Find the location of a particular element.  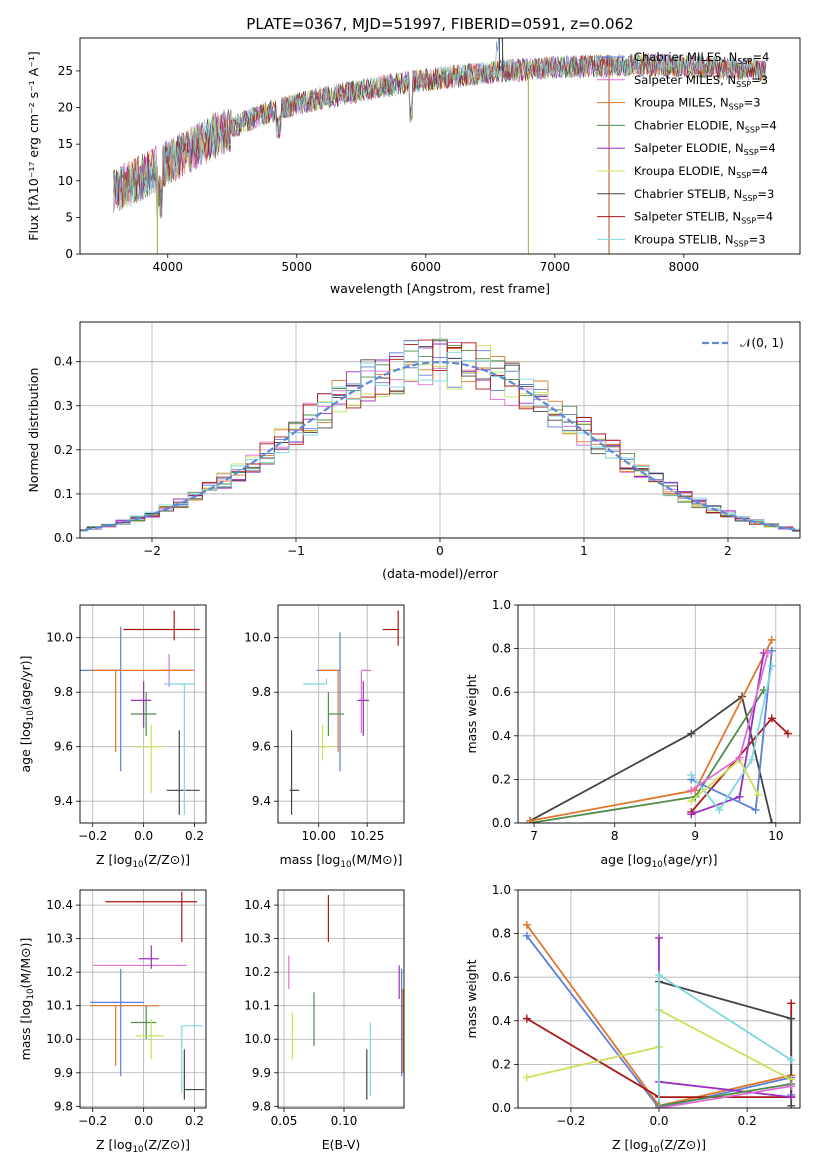

mass-vs-ebv-axes: 0.05 0.10 9.8 9.9 10.0 10.1 10.2 10.3 10.4 is located at coordinates (324, 1008).